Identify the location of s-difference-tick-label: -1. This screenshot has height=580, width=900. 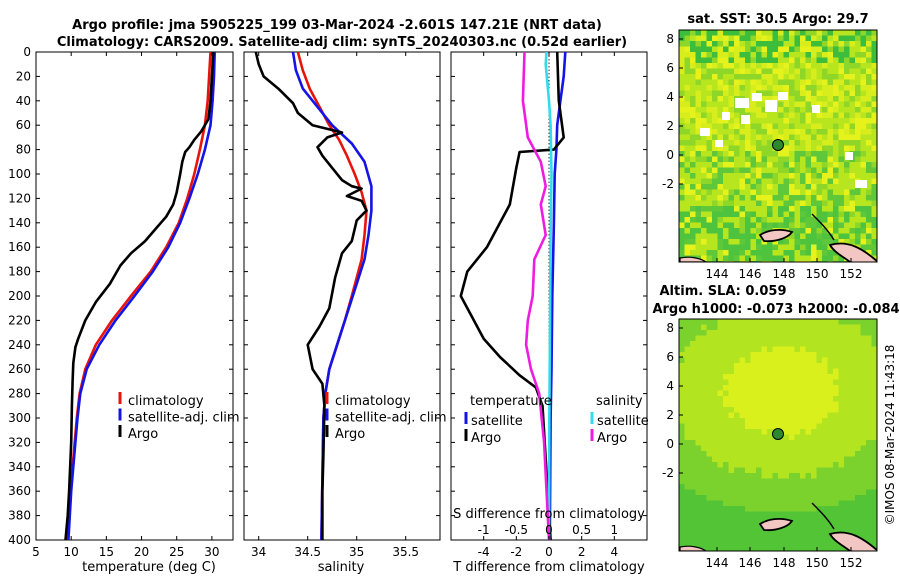
(484, 530).